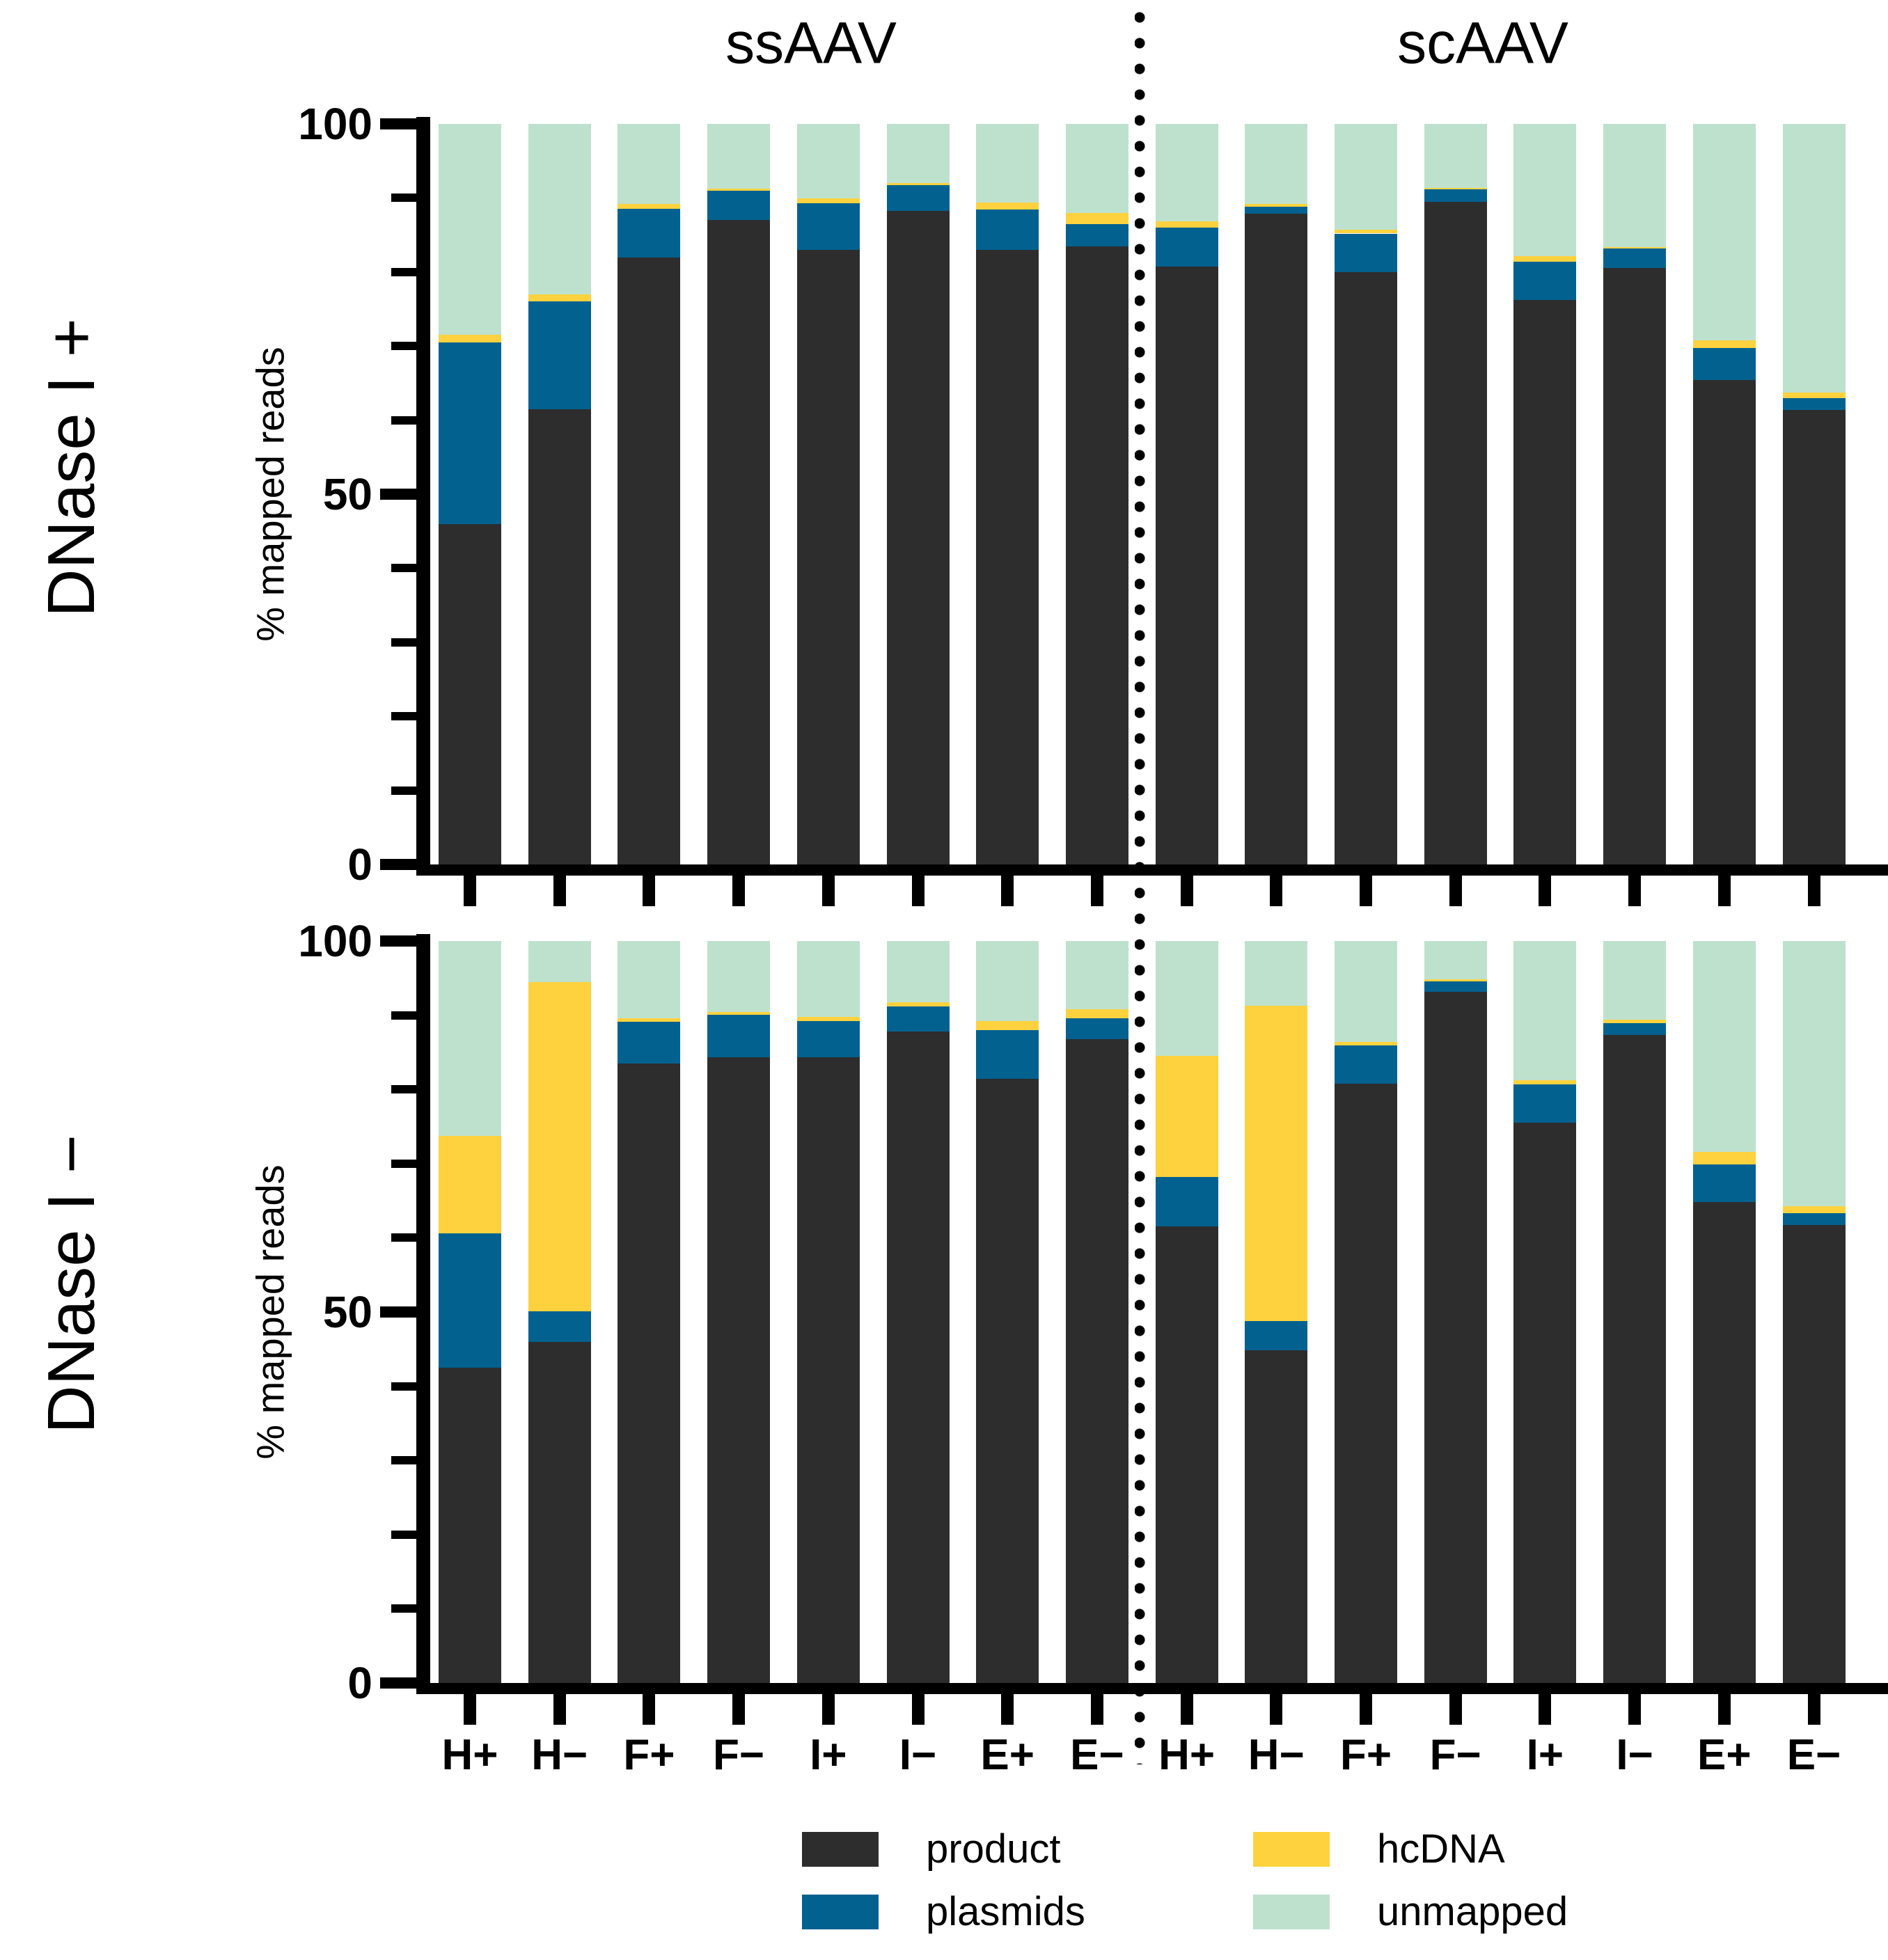 Image resolution: width=1888 pixels, height=1960 pixels. I want to click on stacked-bar-H−-ssAAV, so click(559, 1312).